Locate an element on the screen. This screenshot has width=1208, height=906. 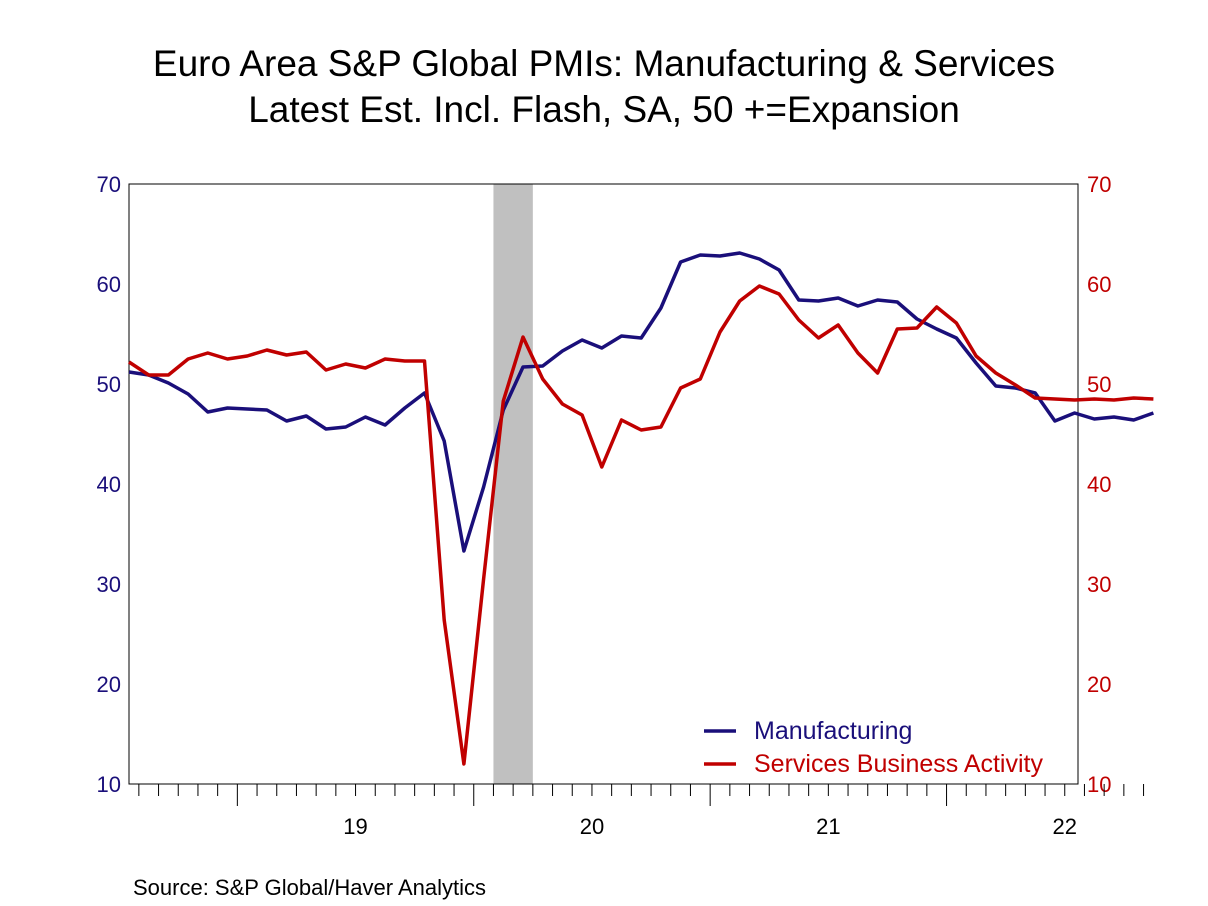
y-tick-label-left: 60 is located at coordinates (109, 284).